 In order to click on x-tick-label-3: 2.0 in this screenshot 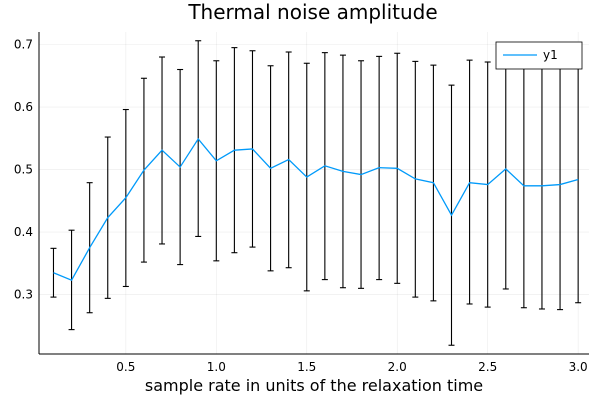, I will do `click(397, 367)`.